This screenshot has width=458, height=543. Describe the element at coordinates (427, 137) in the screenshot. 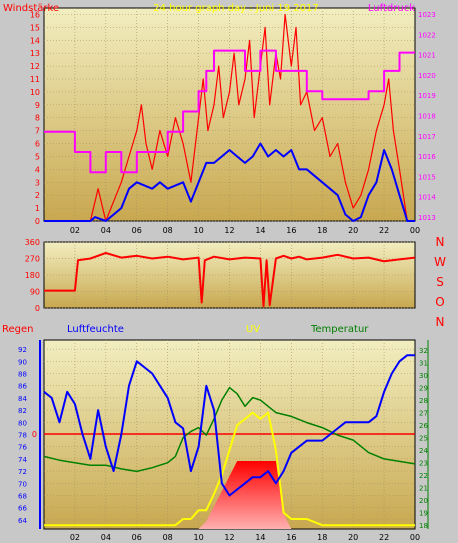

I see `pressure-tick-label: 1017` at that location.